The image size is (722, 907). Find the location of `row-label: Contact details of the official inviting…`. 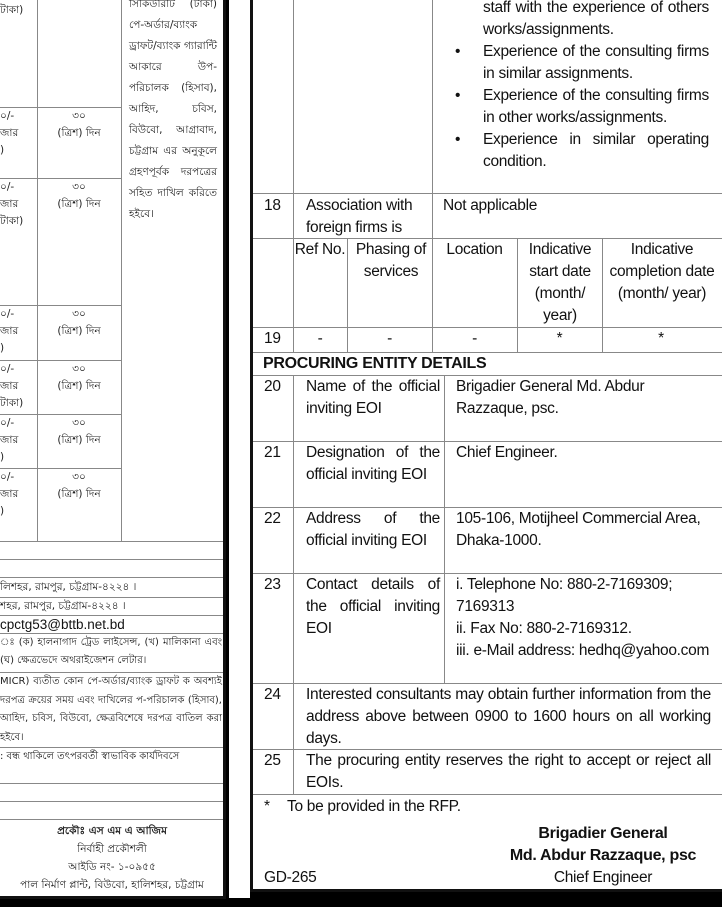

row-label: Contact details of the official inviting… is located at coordinates (373, 606).